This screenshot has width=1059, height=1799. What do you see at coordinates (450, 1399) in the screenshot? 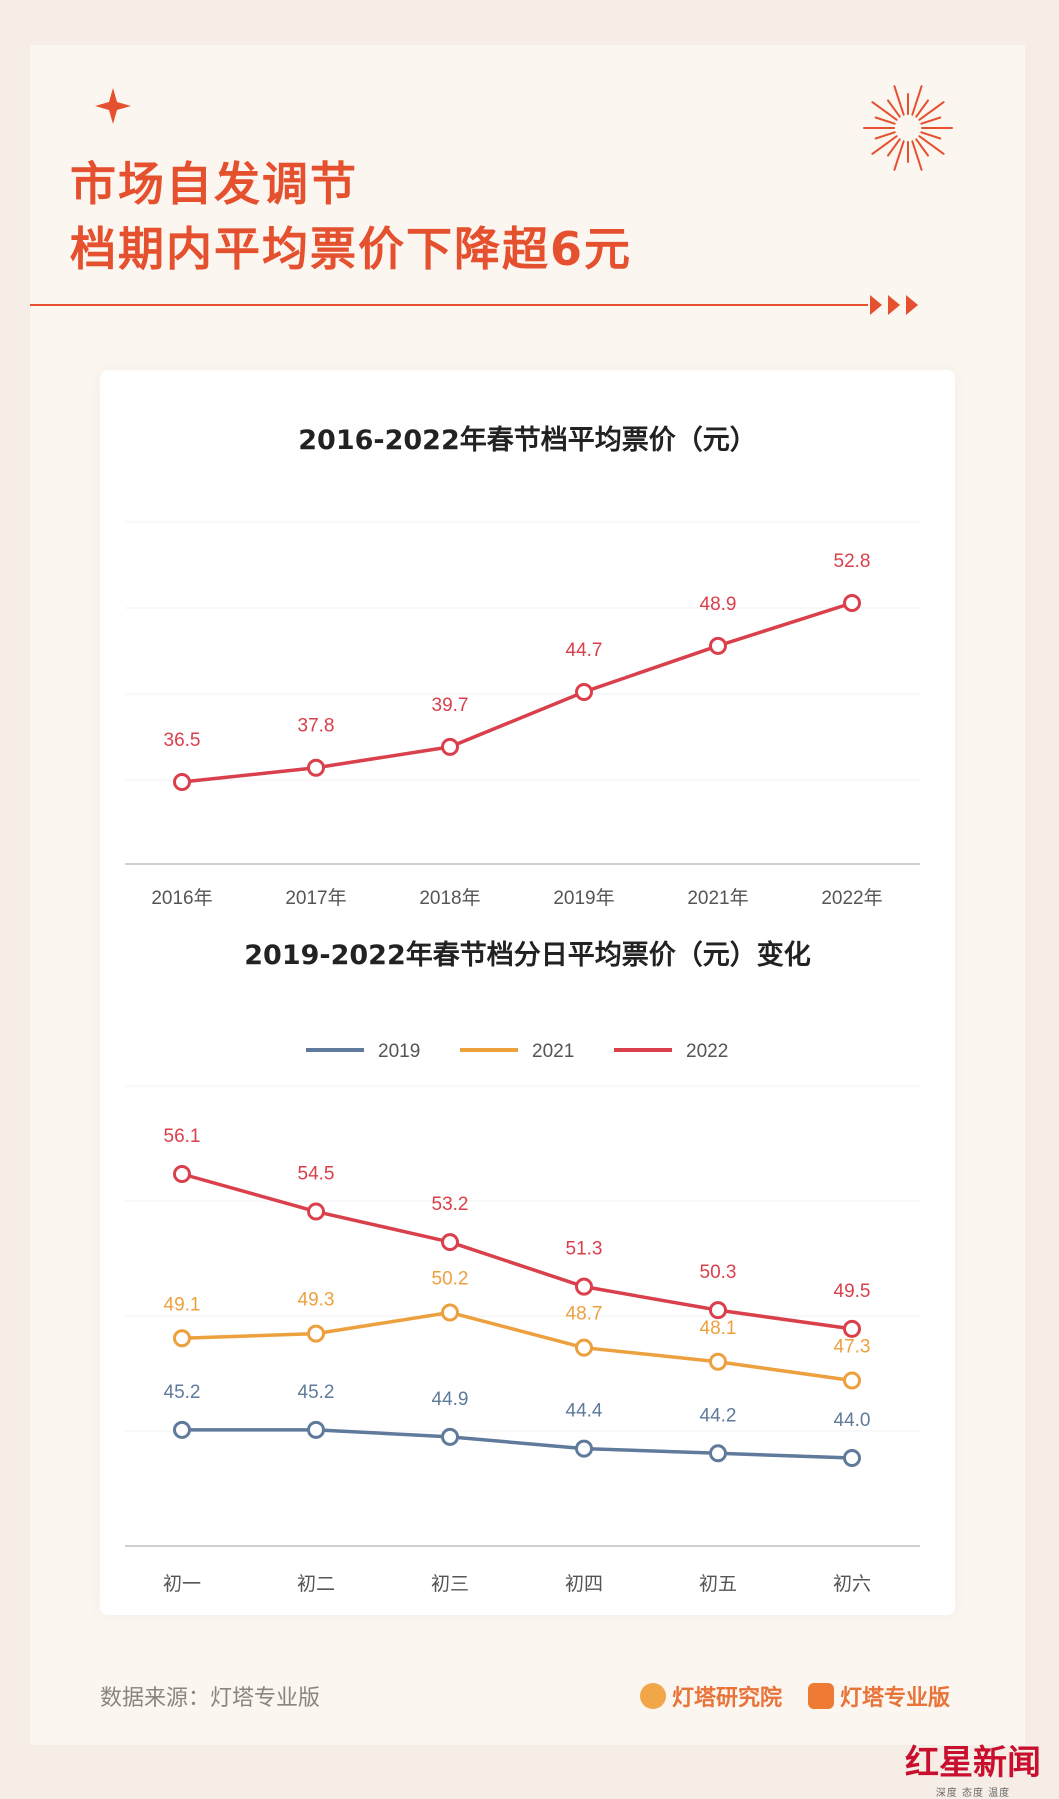
I see `data-label-2019: 44.9` at bounding box center [450, 1399].